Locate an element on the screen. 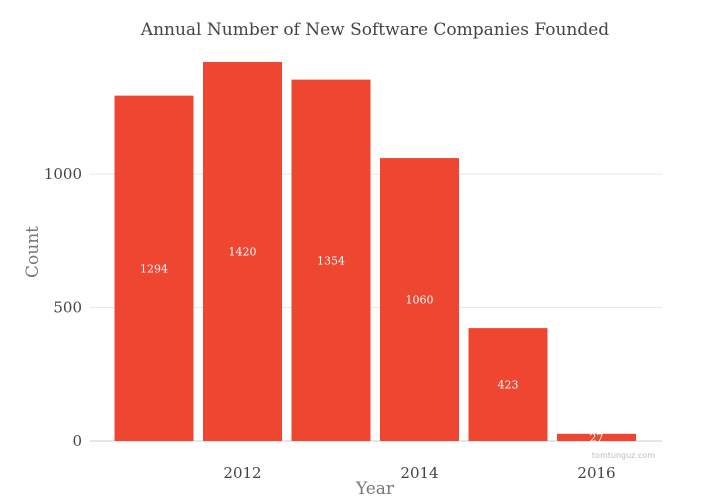 The width and height of the screenshot is (707, 496). x-tick-label: 2016 is located at coordinates (596, 473).